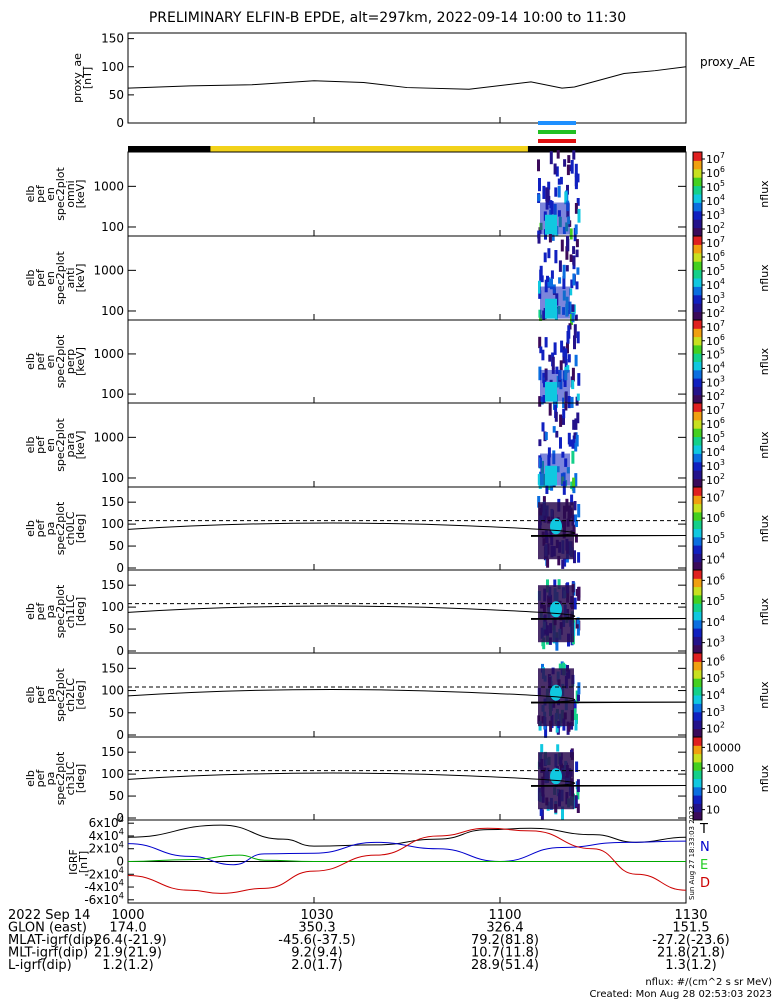  I want to click on proxy-ae-legend: proxy_AE, so click(727, 62).